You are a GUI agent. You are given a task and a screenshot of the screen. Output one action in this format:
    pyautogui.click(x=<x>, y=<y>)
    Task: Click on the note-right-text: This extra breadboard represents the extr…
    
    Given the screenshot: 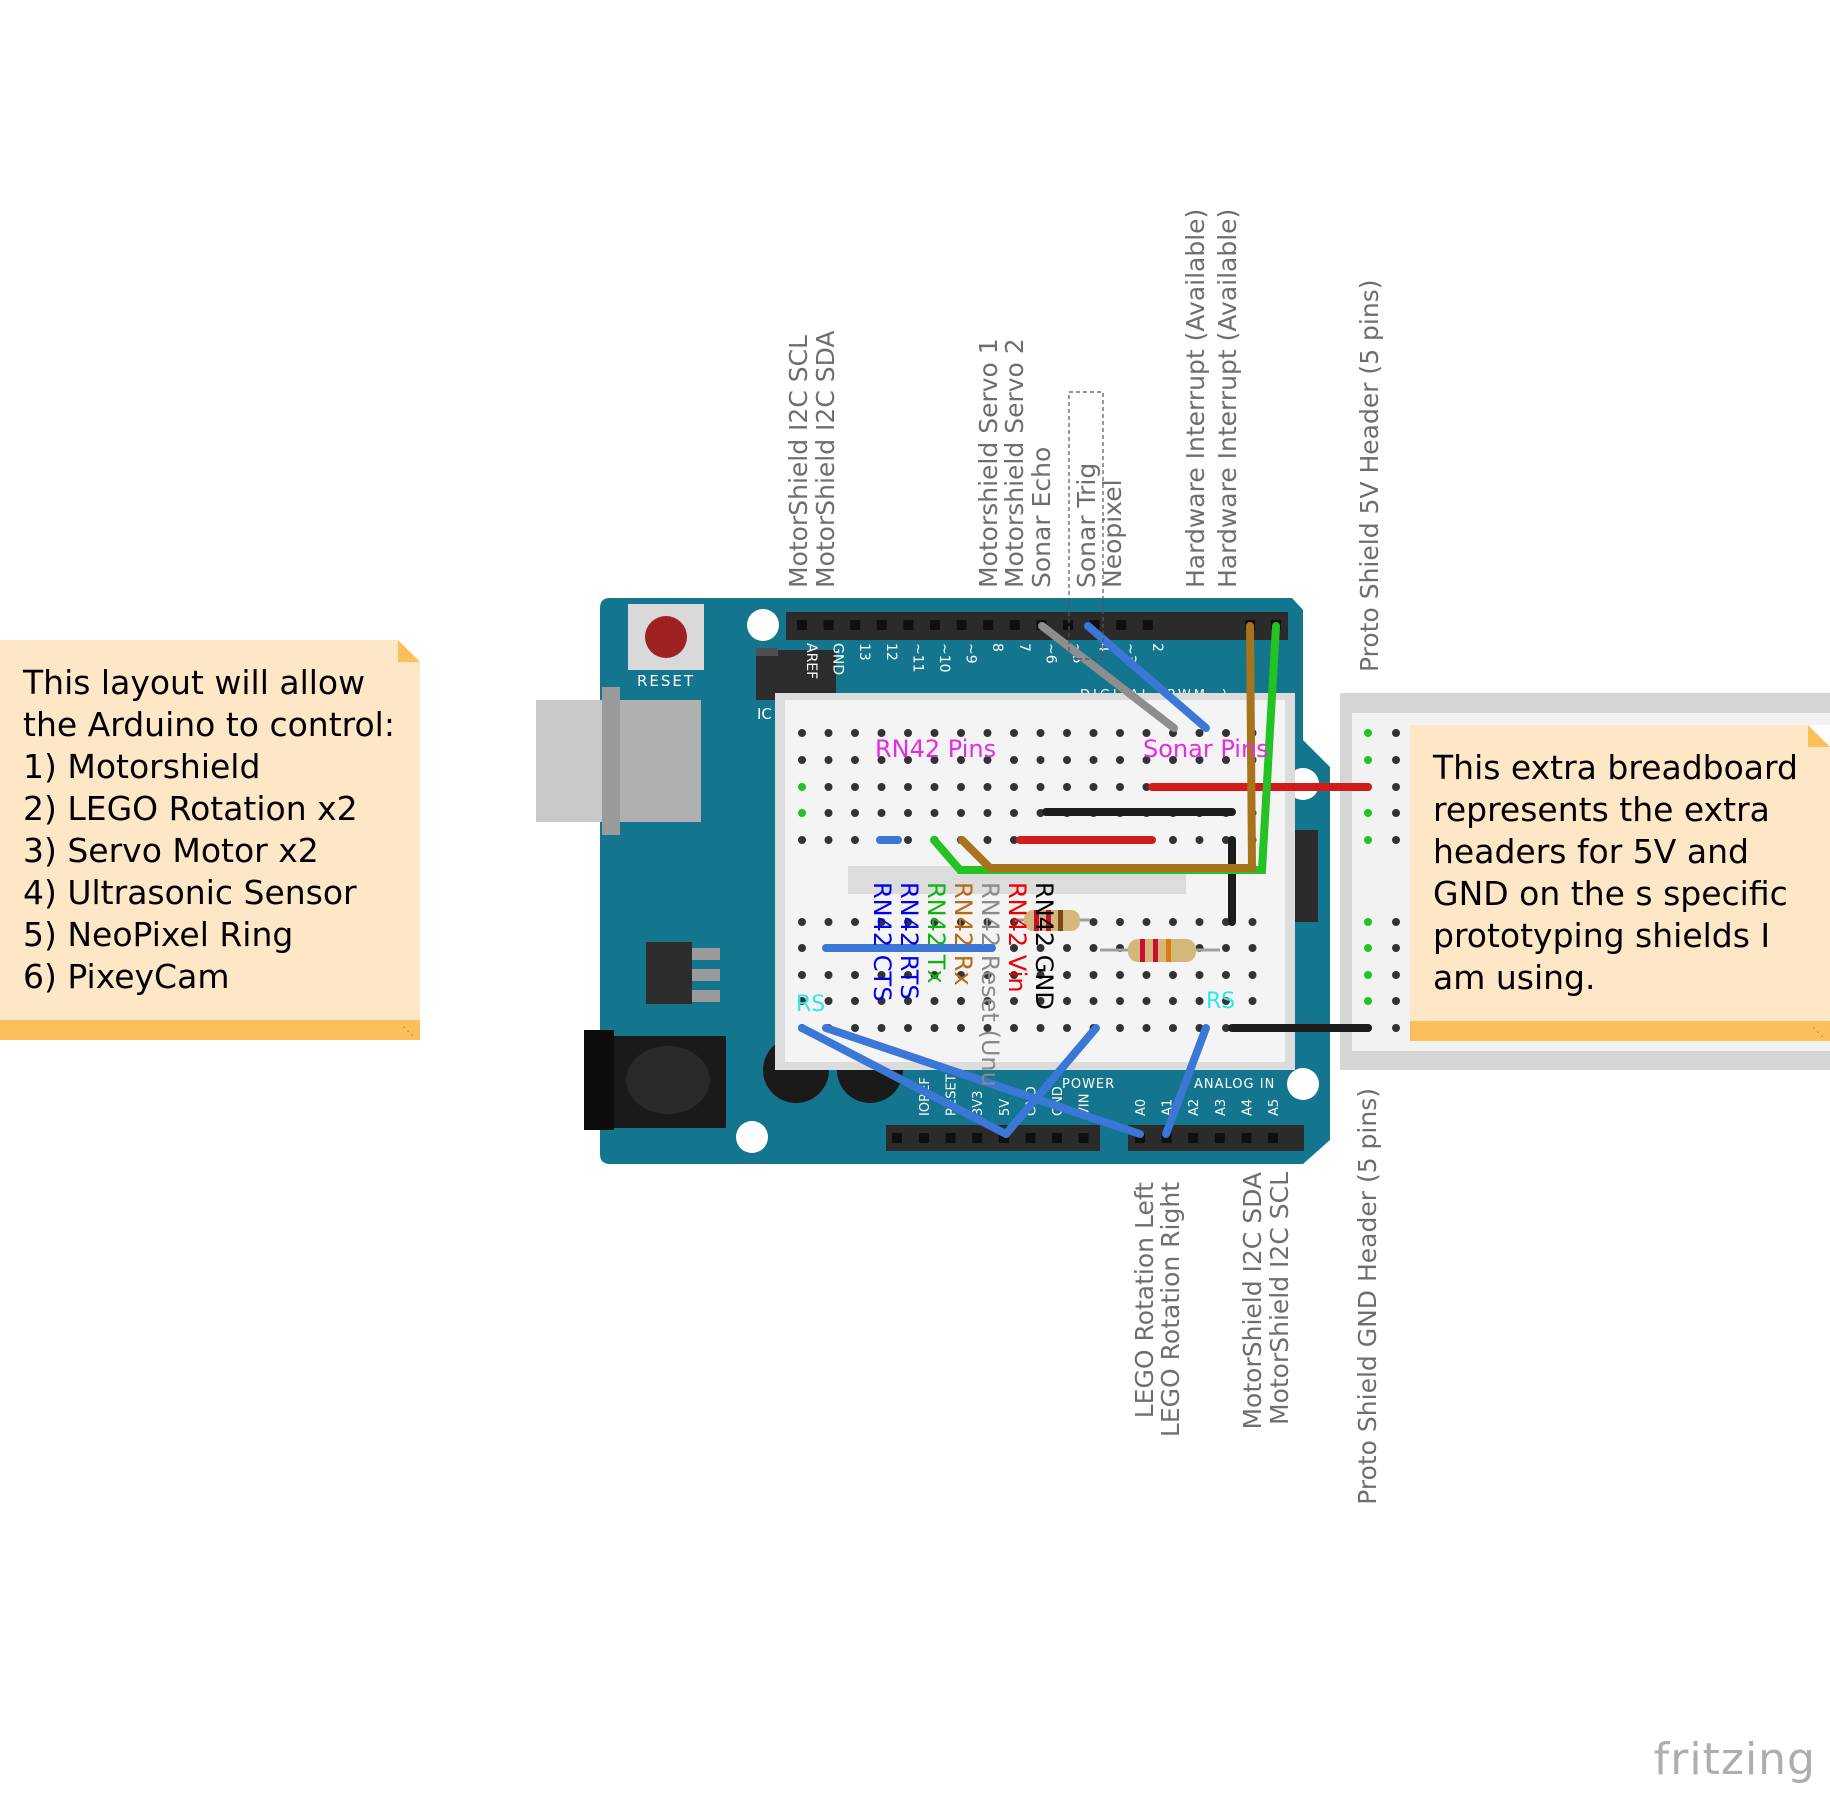 What is the action you would take?
    pyautogui.click(x=1615, y=873)
    